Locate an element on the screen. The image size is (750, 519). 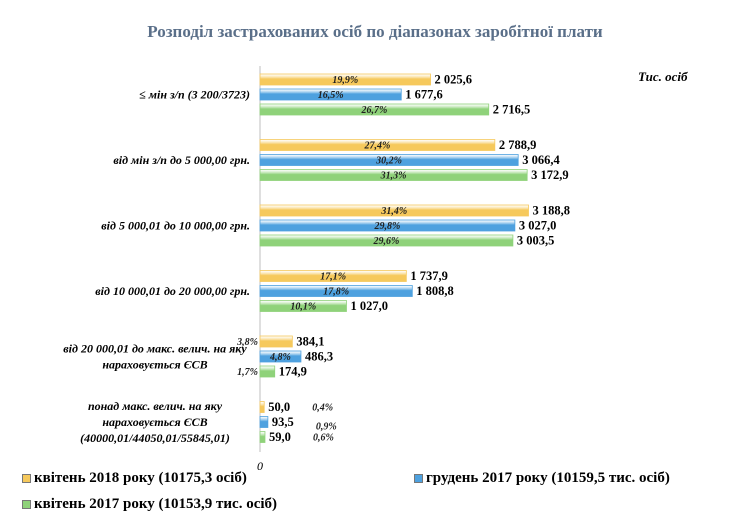
percent-label: 0,6% is located at coordinates (323, 438).